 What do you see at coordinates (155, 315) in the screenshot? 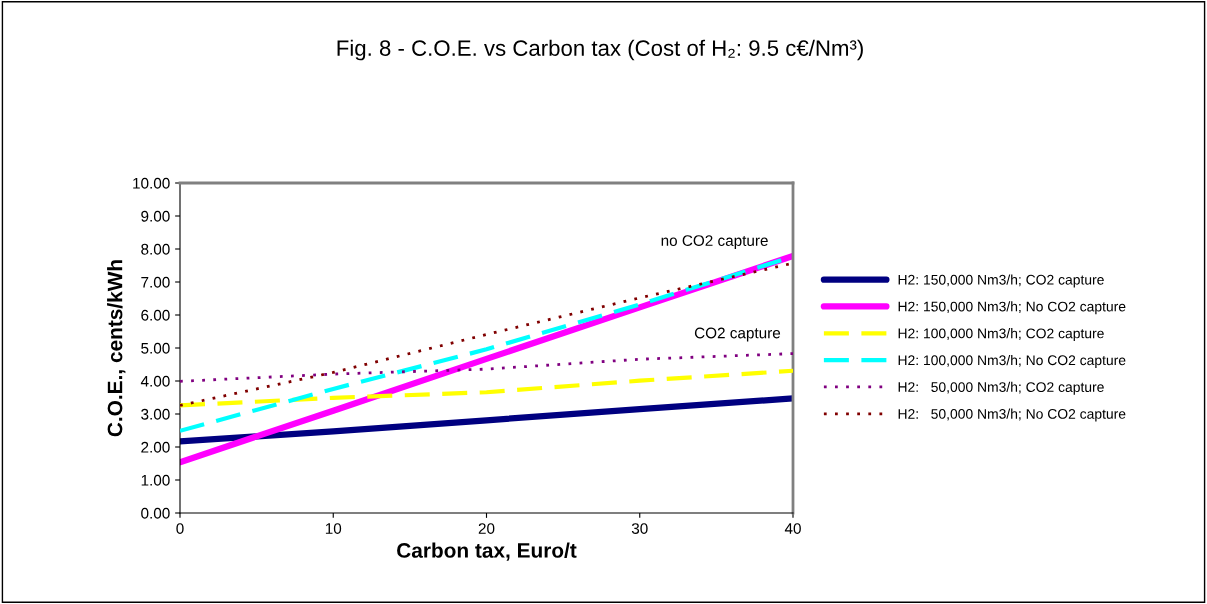
I see `y-tick-label: 6.00` at bounding box center [155, 315].